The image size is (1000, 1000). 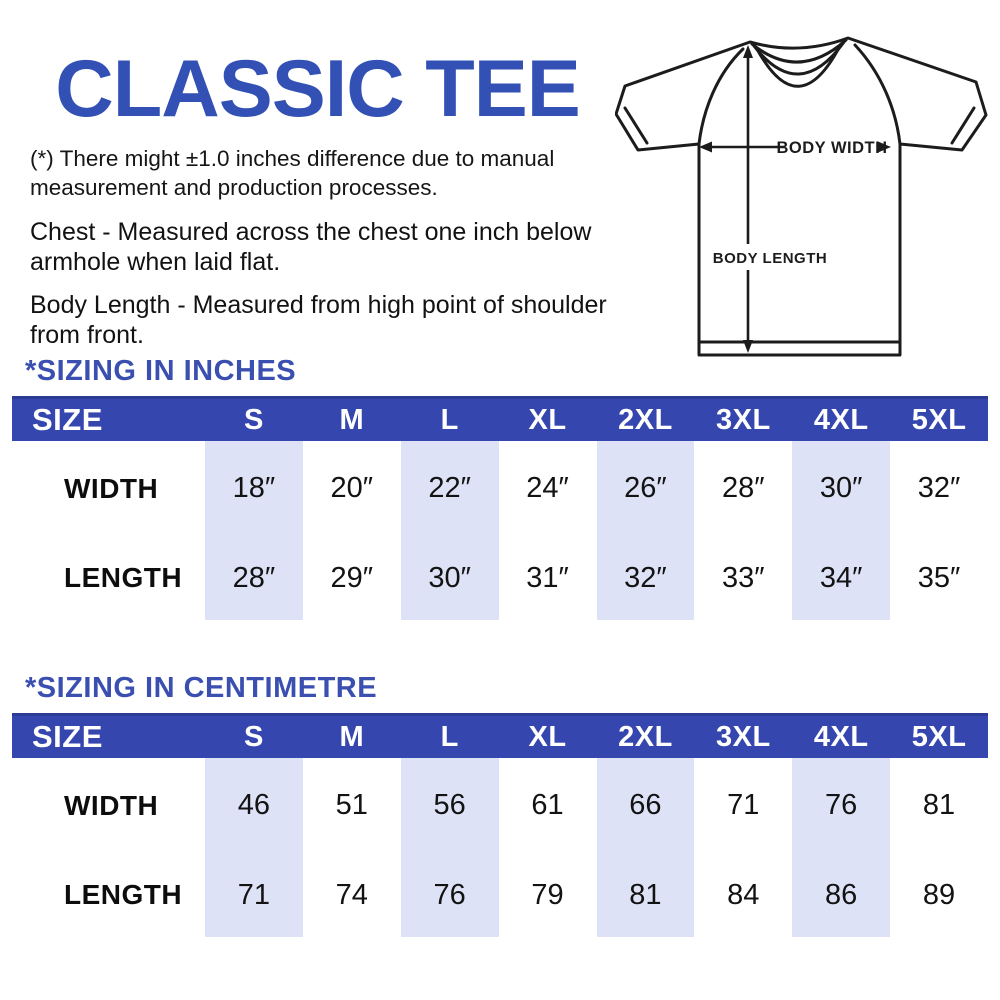 I want to click on cm-width-2xl: 66, so click(x=645, y=805).